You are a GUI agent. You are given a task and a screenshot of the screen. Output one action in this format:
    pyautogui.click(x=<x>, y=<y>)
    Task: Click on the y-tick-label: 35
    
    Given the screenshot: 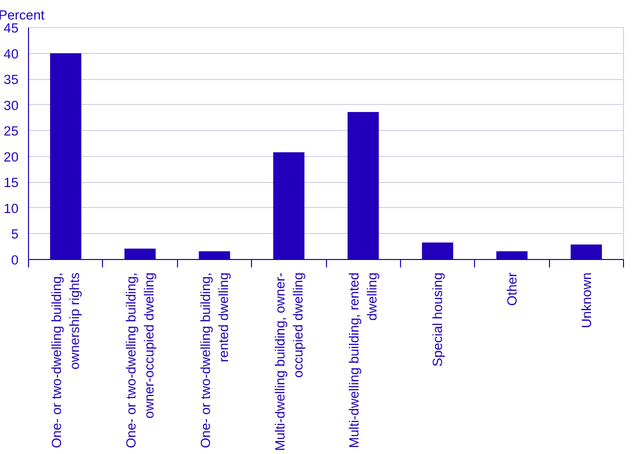 What is the action you would take?
    pyautogui.click(x=11, y=80)
    